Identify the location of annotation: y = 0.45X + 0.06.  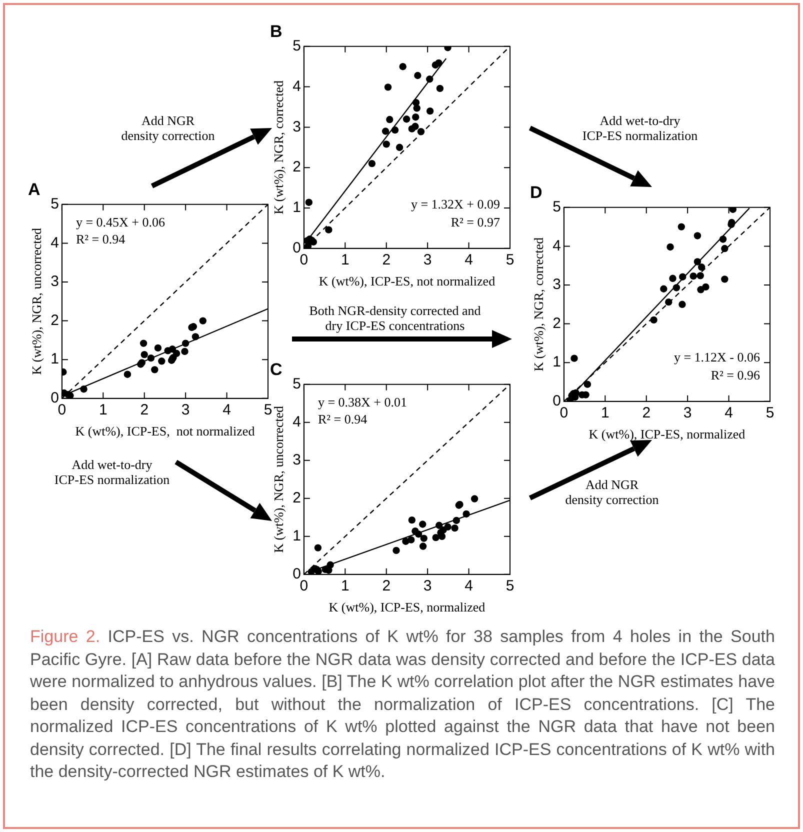
(121, 222).